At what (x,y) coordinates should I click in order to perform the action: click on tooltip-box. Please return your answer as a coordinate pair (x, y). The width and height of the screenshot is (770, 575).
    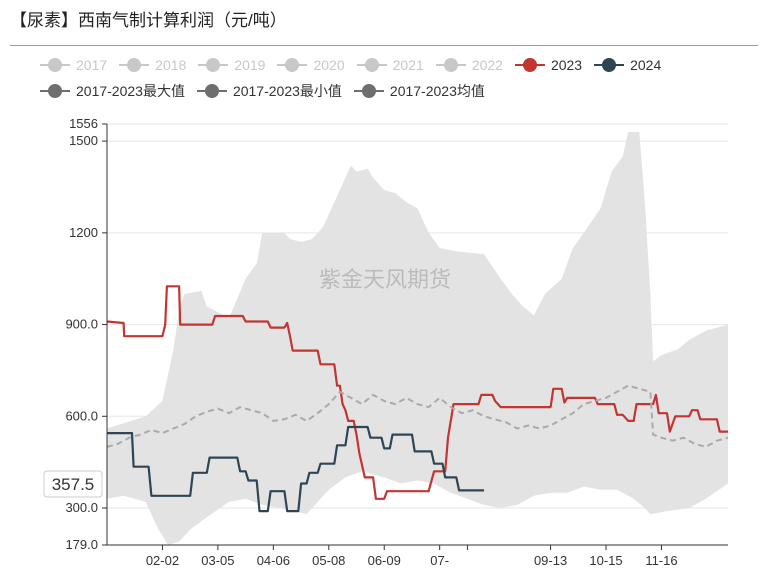
    Looking at the image, I should click on (73, 484).